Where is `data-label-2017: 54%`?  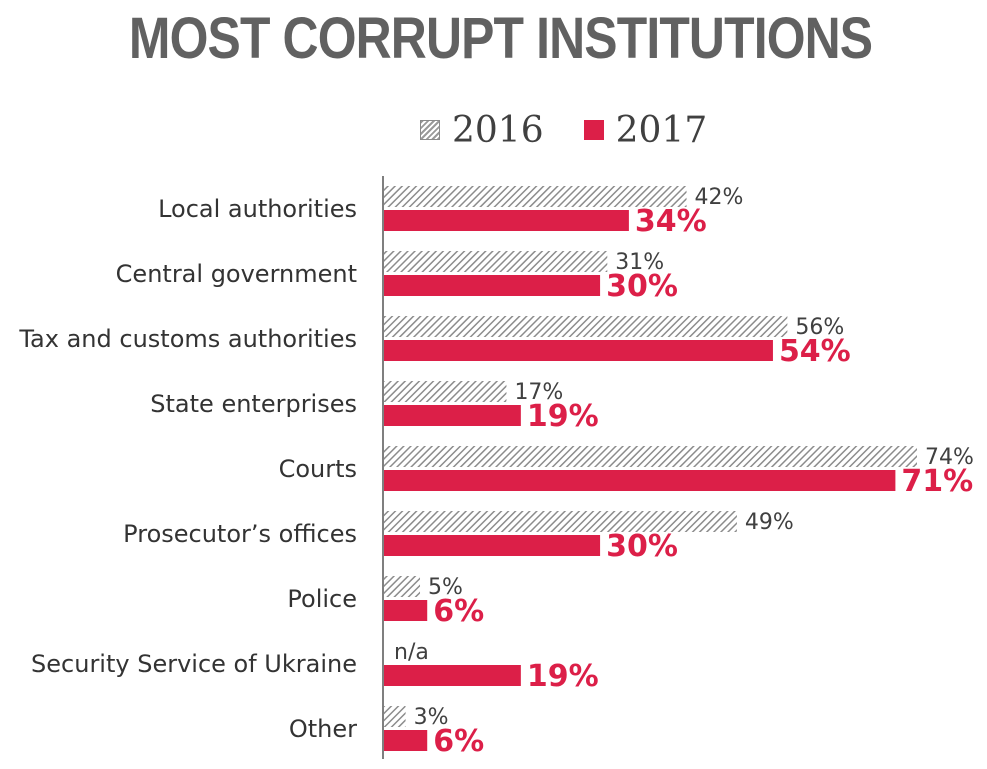
data-label-2017: 54% is located at coordinates (815, 351).